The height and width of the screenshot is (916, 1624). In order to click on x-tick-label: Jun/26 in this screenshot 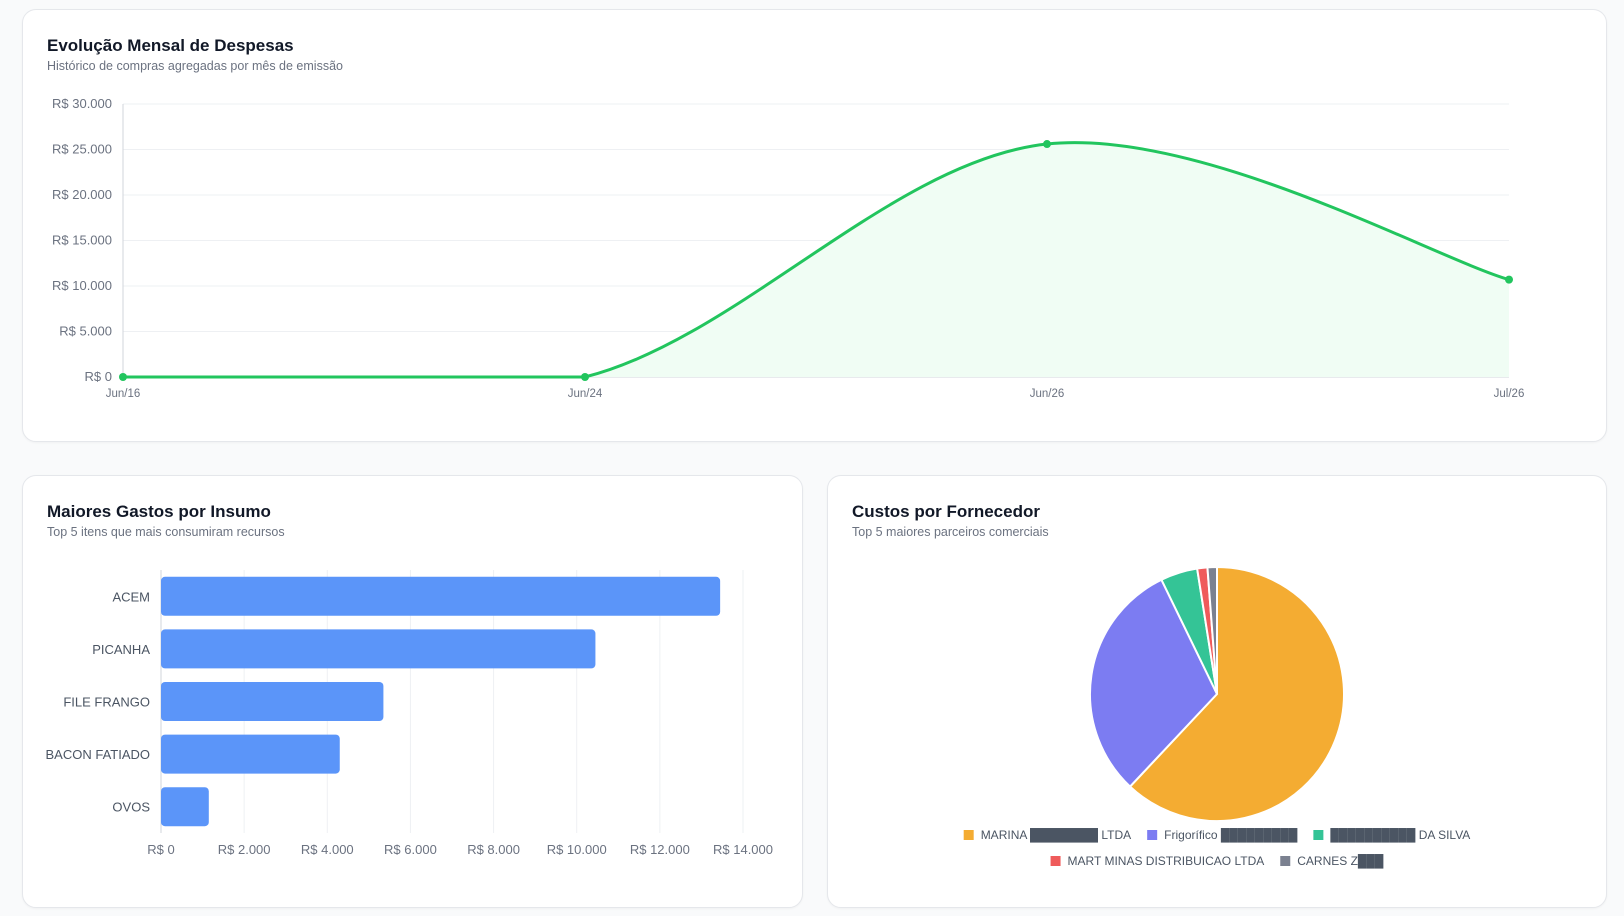, I will do `click(1047, 394)`.